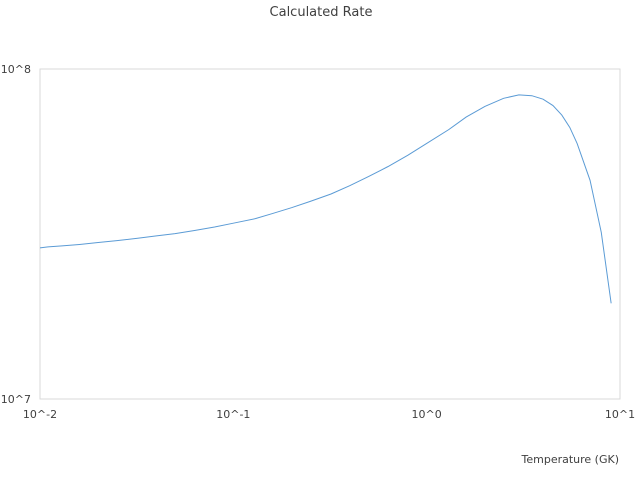  Describe the element at coordinates (620, 414) in the screenshot. I see `x-tick-label: 10^1` at that location.